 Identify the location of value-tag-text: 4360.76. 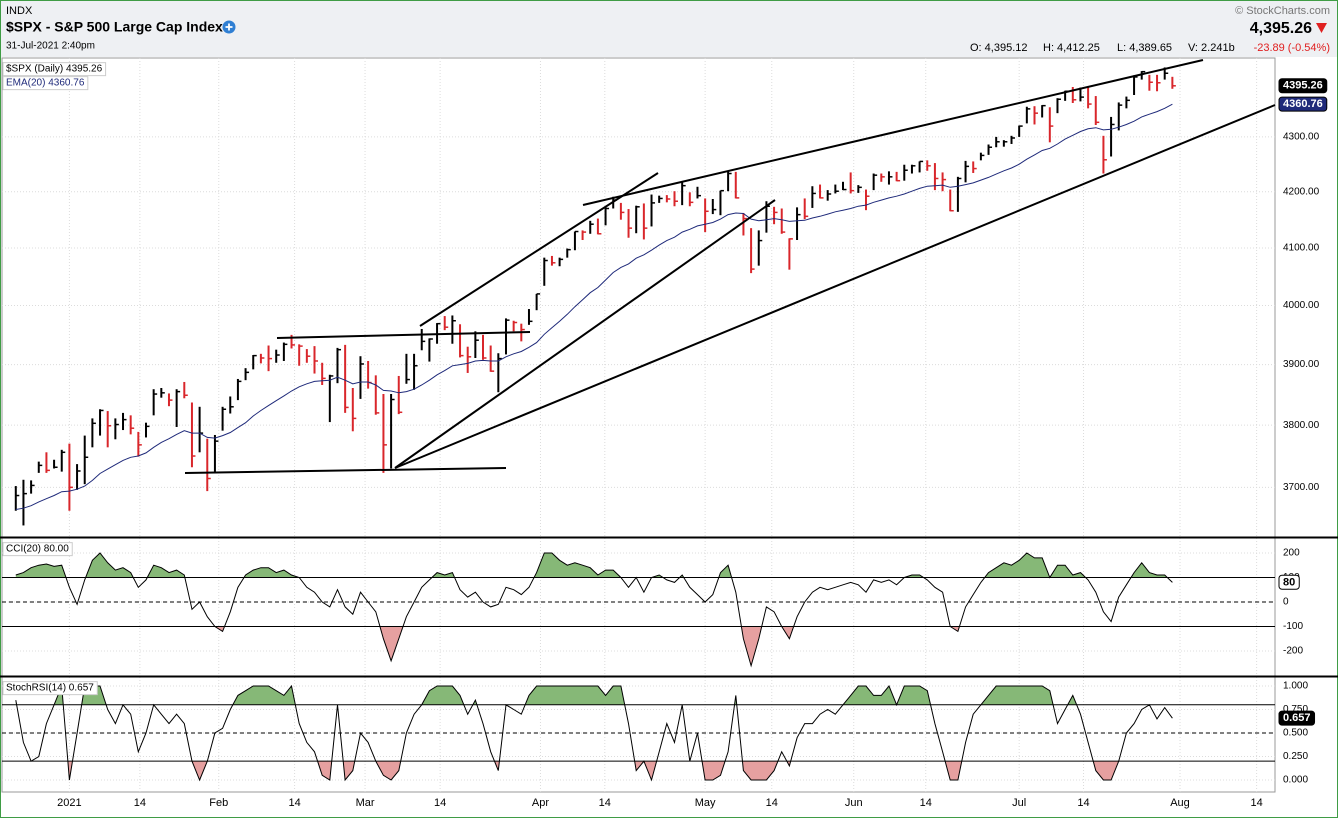
(1303, 104).